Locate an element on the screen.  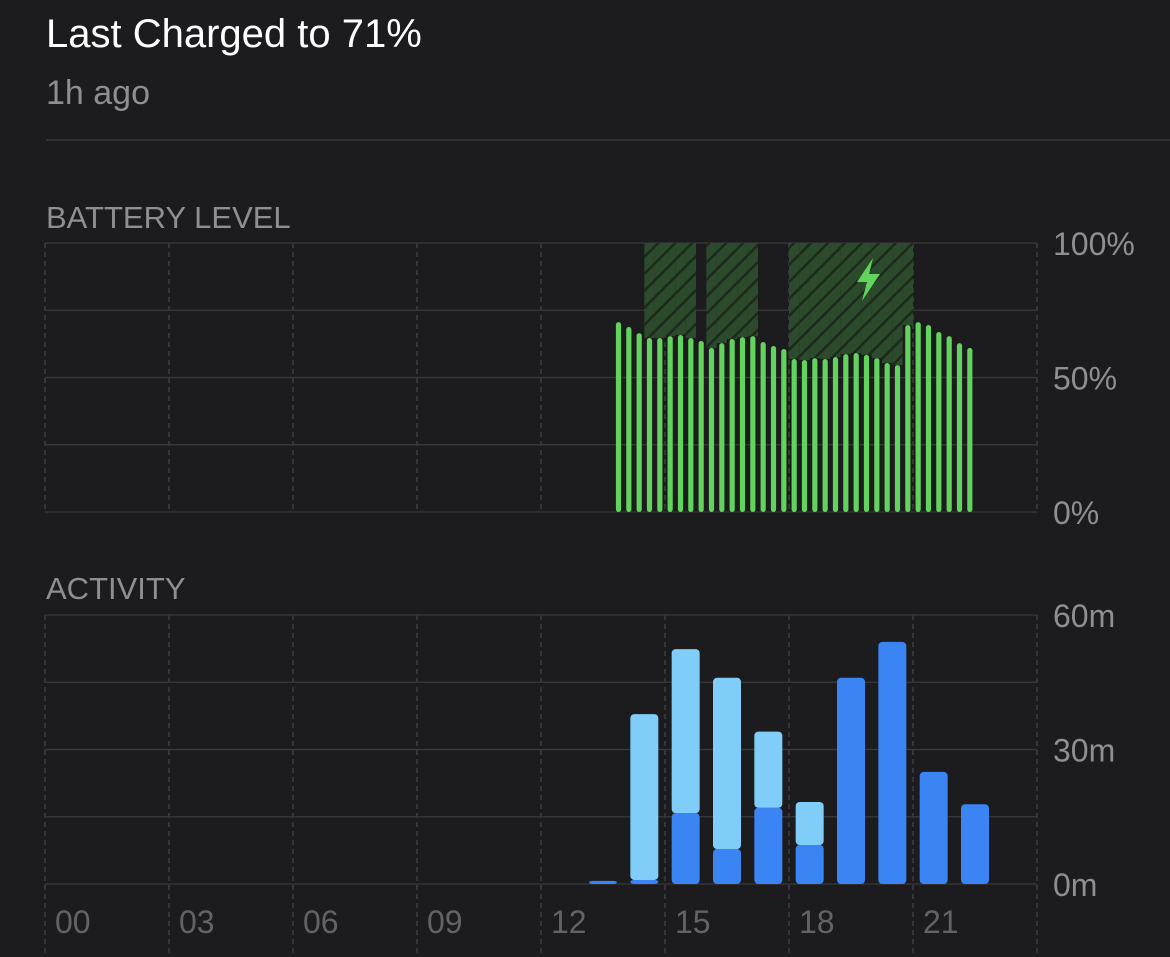
y-tick-label: 0% is located at coordinates (1076, 513).